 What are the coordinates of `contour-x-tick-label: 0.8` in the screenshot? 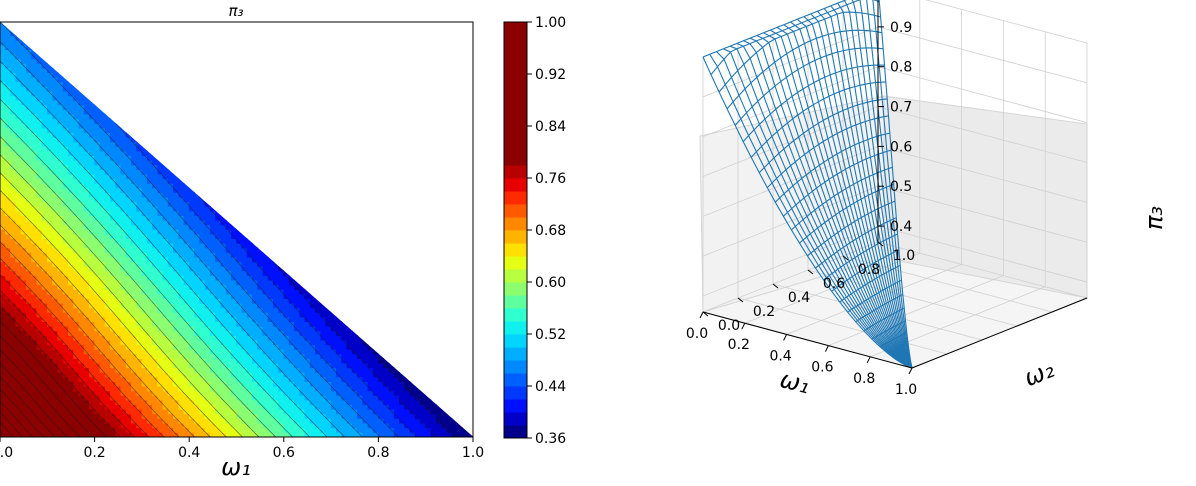 It's located at (378, 453).